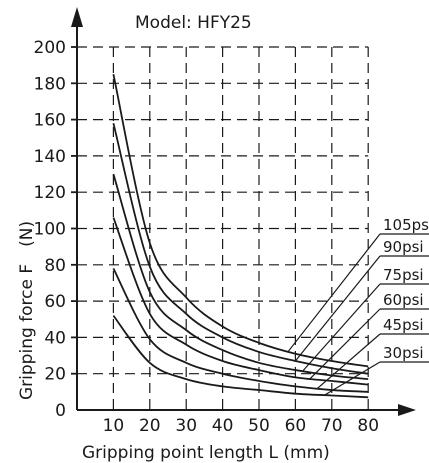 The width and height of the screenshot is (429, 463). I want to click on y-tick-label-160: 160, so click(50, 121).